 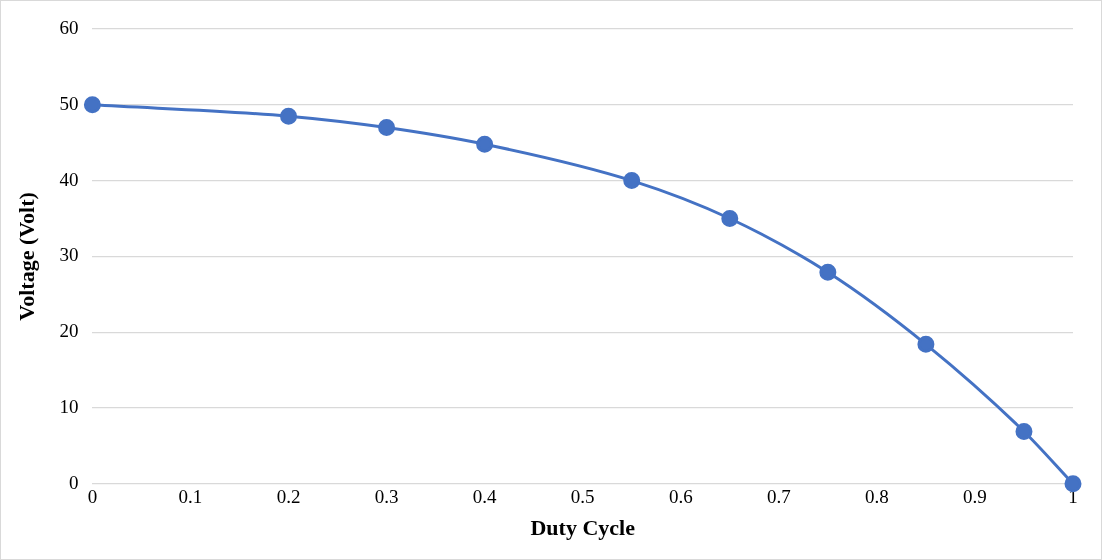 I want to click on x-tick-label: 0.2, so click(x=288, y=497).